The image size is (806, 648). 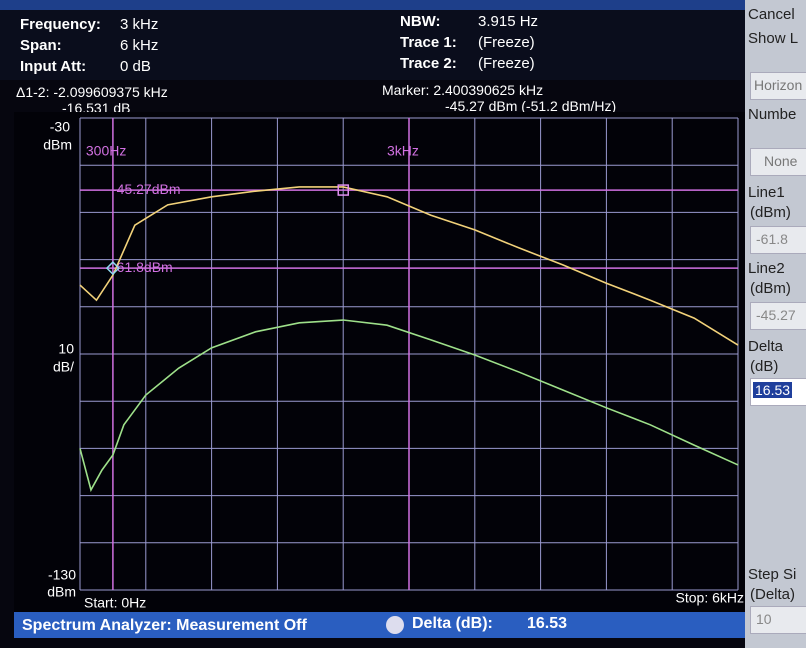 What do you see at coordinates (53, 66) in the screenshot?
I see `label: Input Att:` at bounding box center [53, 66].